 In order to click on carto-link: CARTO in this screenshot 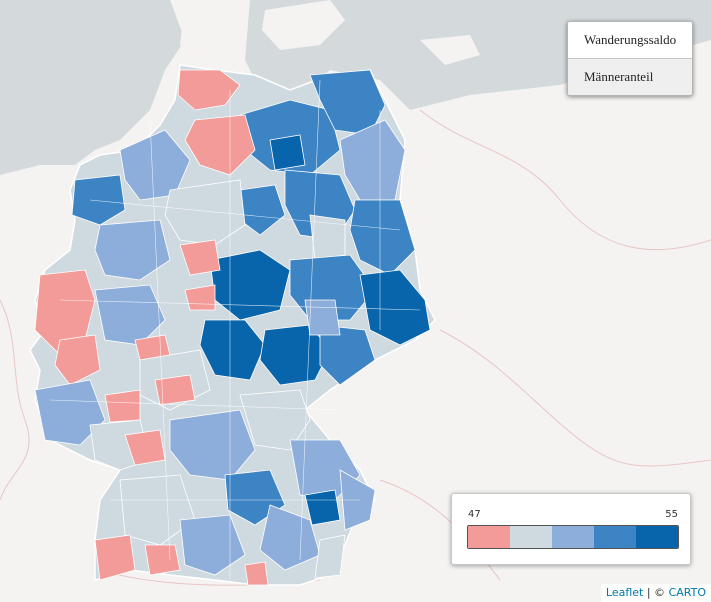, I will do `click(687, 592)`.